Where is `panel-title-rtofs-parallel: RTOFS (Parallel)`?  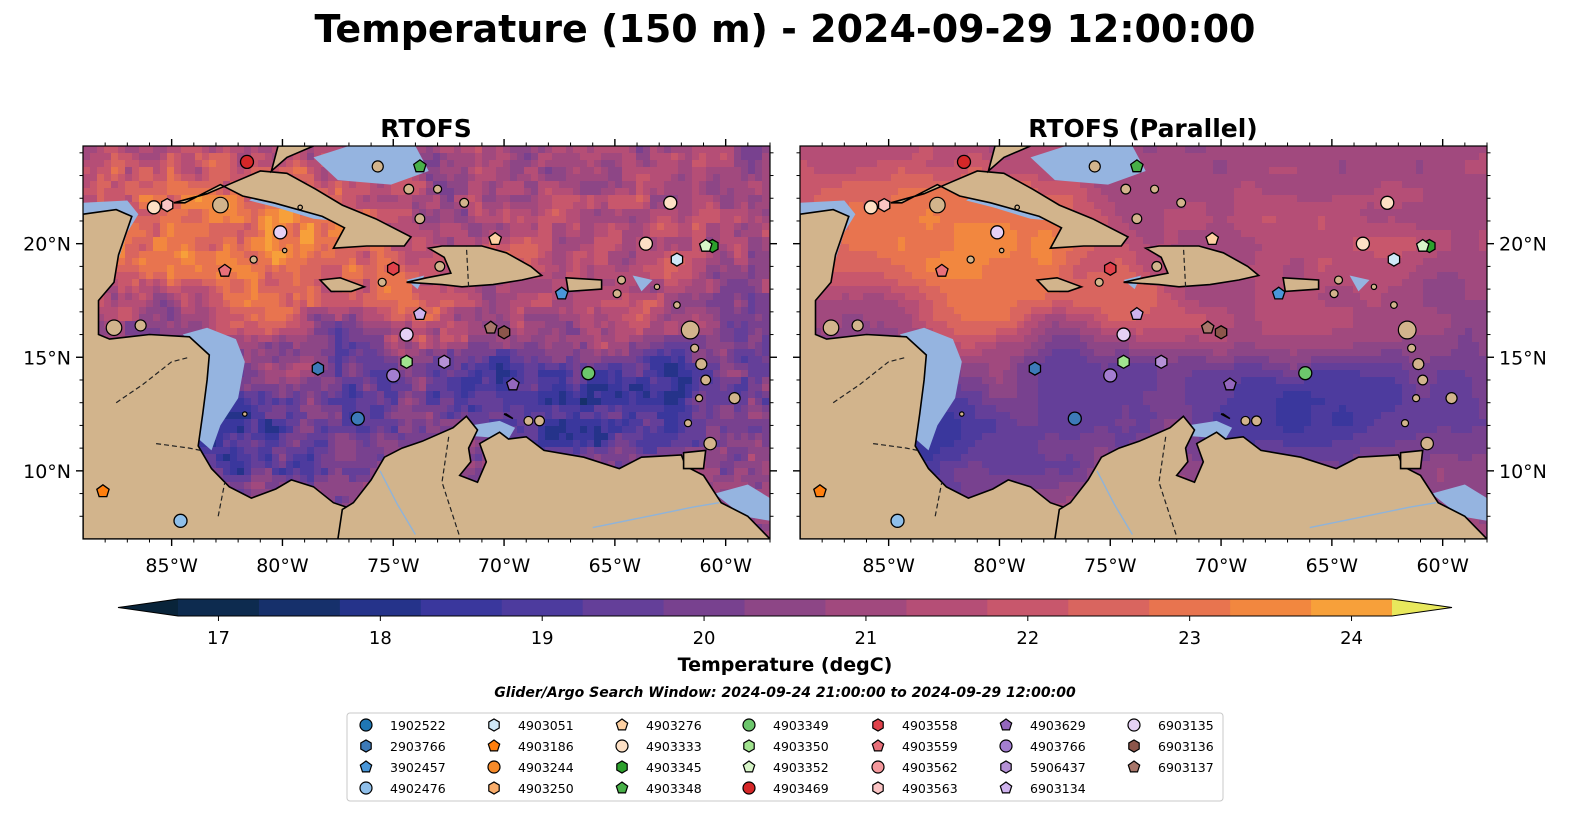
panel-title-rtofs-parallel: RTOFS (Parallel) is located at coordinates (1142, 128).